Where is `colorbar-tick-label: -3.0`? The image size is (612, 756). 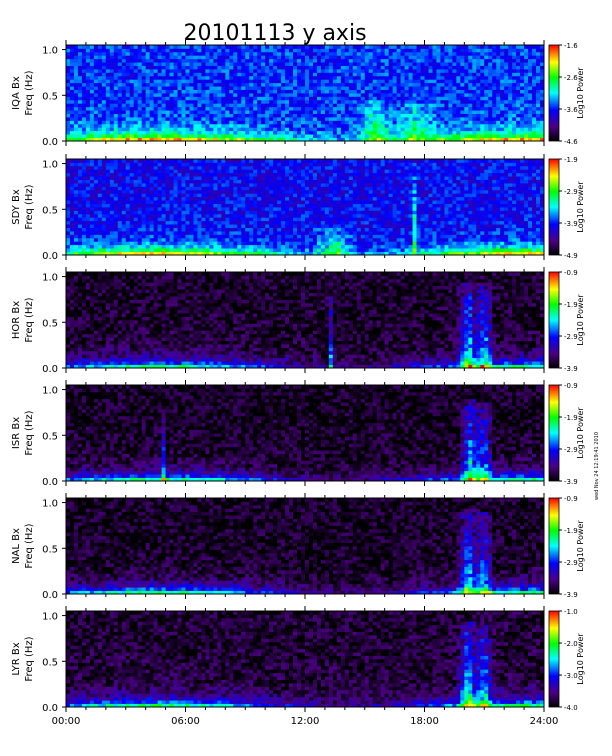
colorbar-tick-label: -3.0 is located at coordinates (571, 676).